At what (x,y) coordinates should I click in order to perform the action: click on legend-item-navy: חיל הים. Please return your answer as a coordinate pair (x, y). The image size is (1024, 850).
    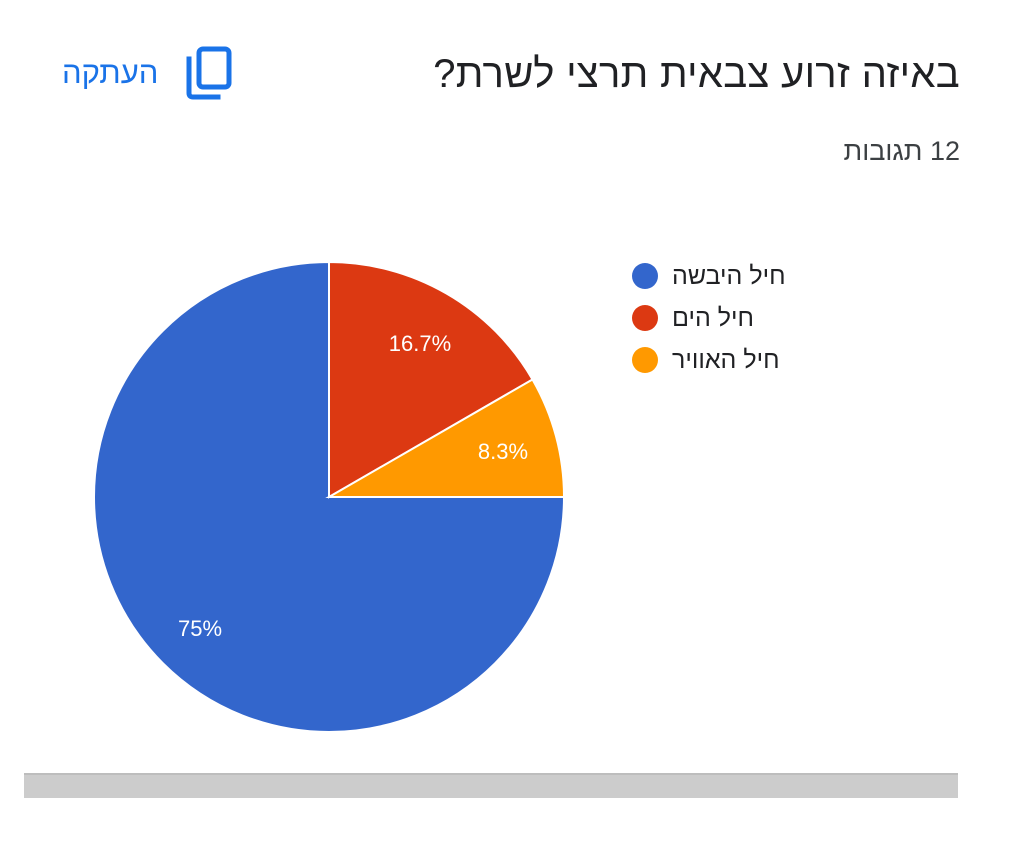
    Looking at the image, I should click on (709, 318).